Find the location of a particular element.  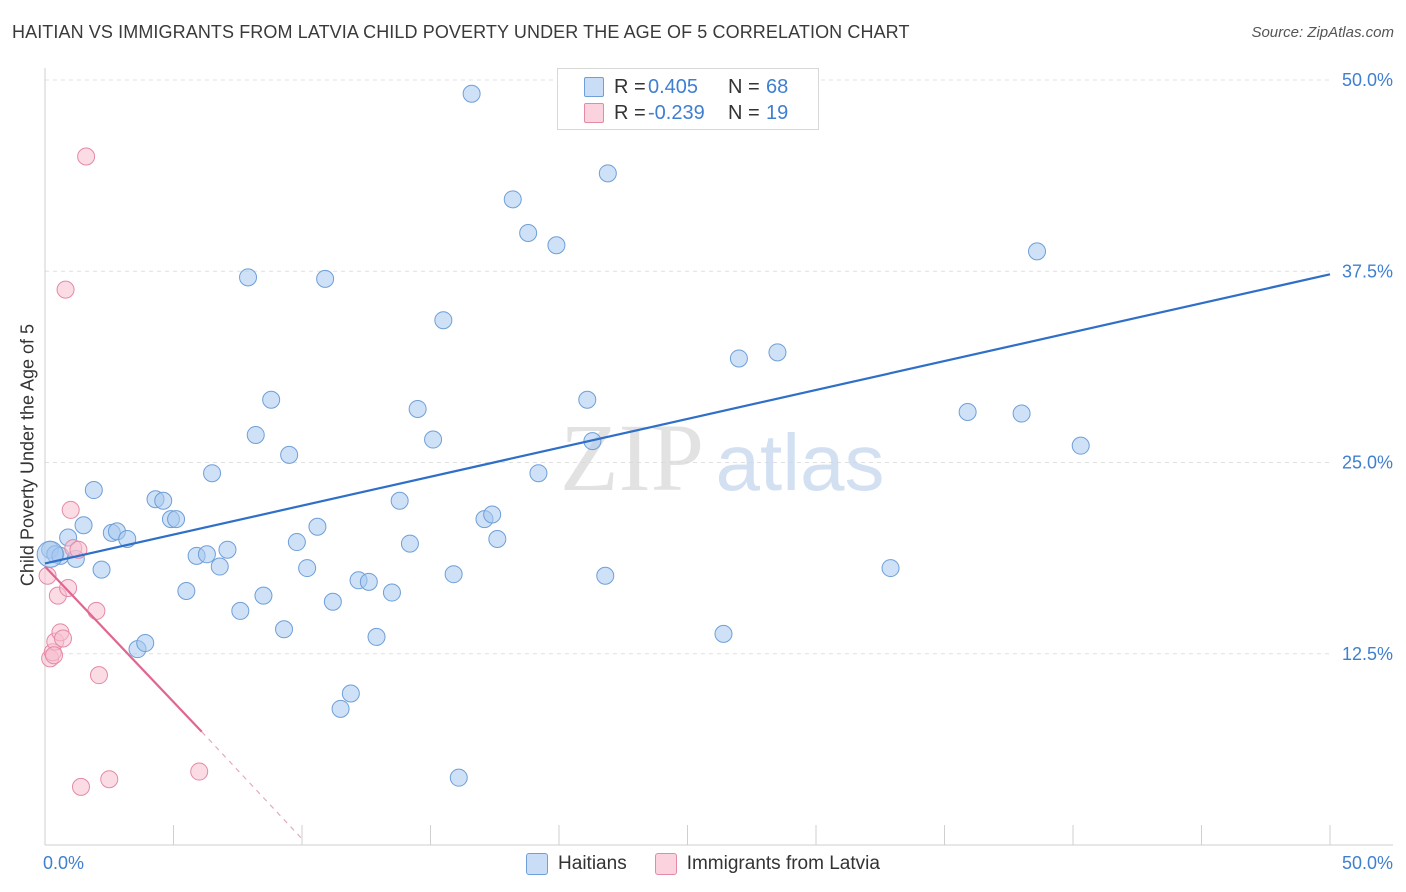

series-legend-latvia: Immigrants from Latvia is located at coordinates (767, 864).